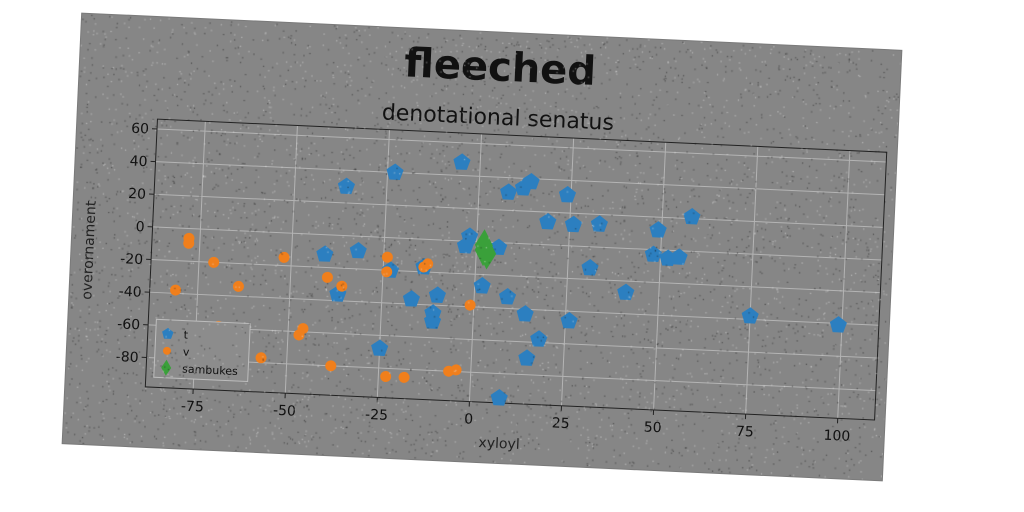 This screenshot has width=1024, height=512. What do you see at coordinates (499, 444) in the screenshot?
I see `x-axis-label: xyloyl` at bounding box center [499, 444].